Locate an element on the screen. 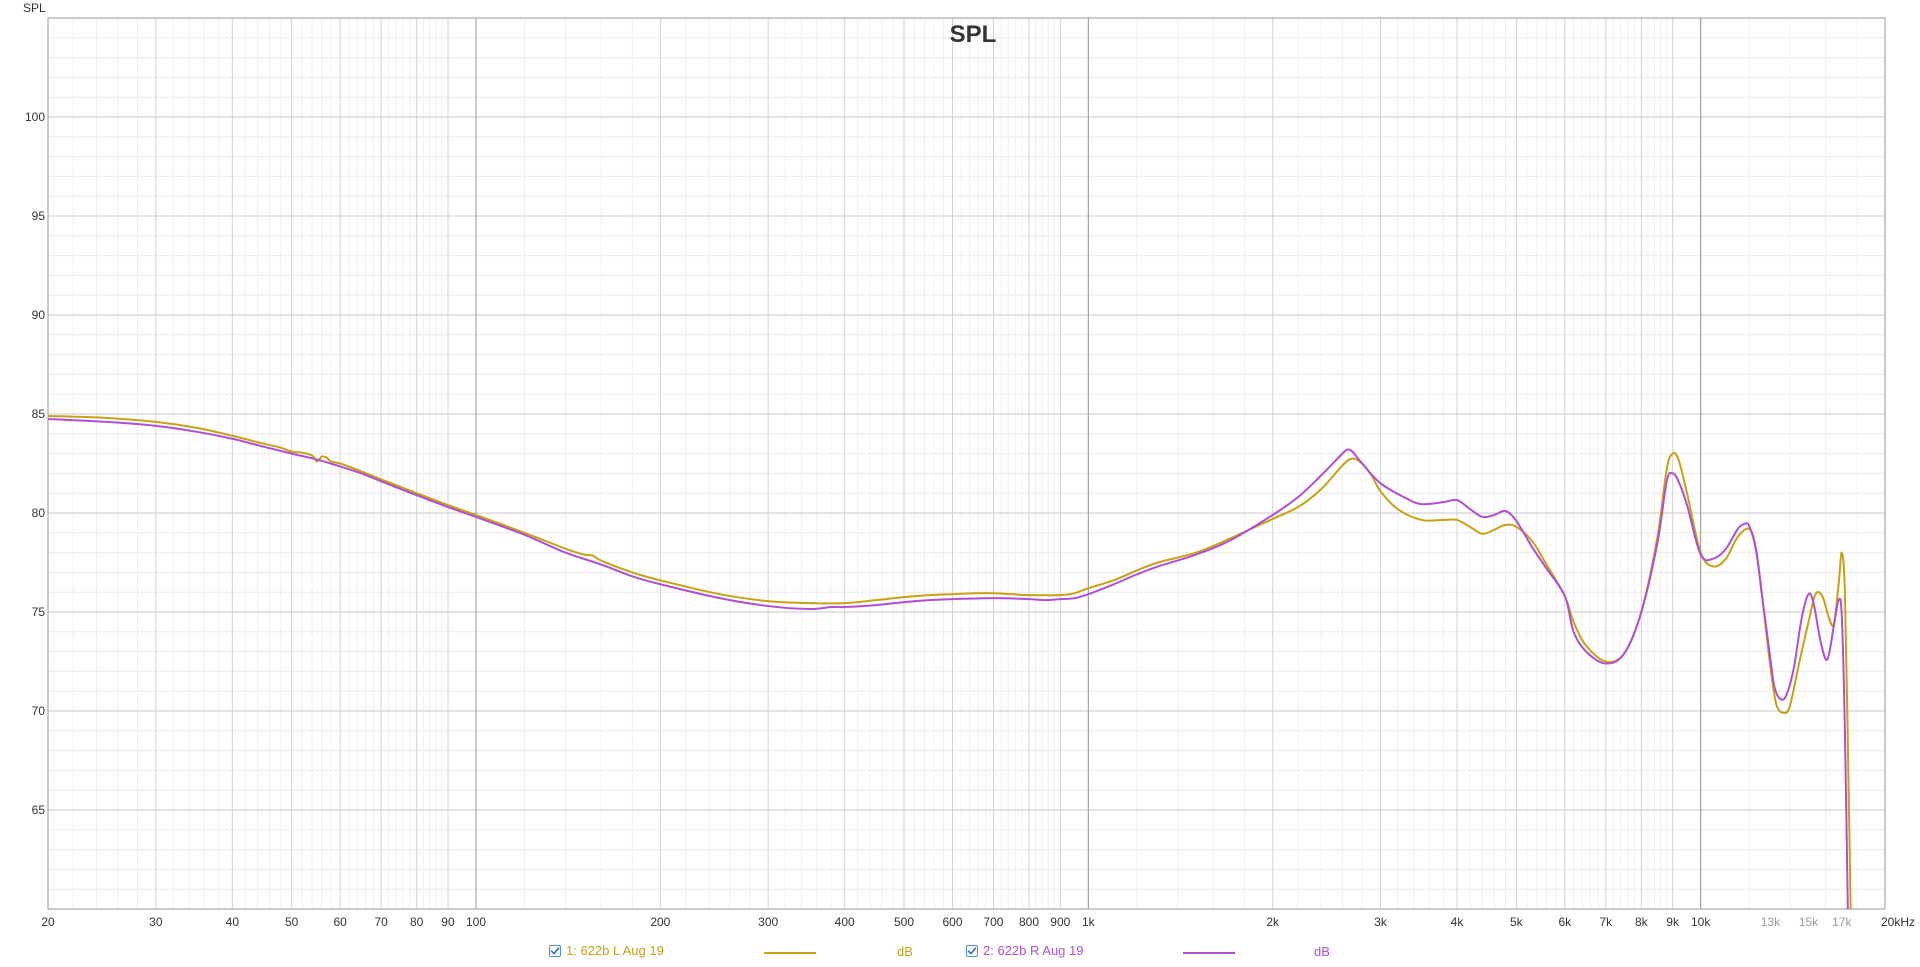  x-tick-label: 30 is located at coordinates (156, 922).